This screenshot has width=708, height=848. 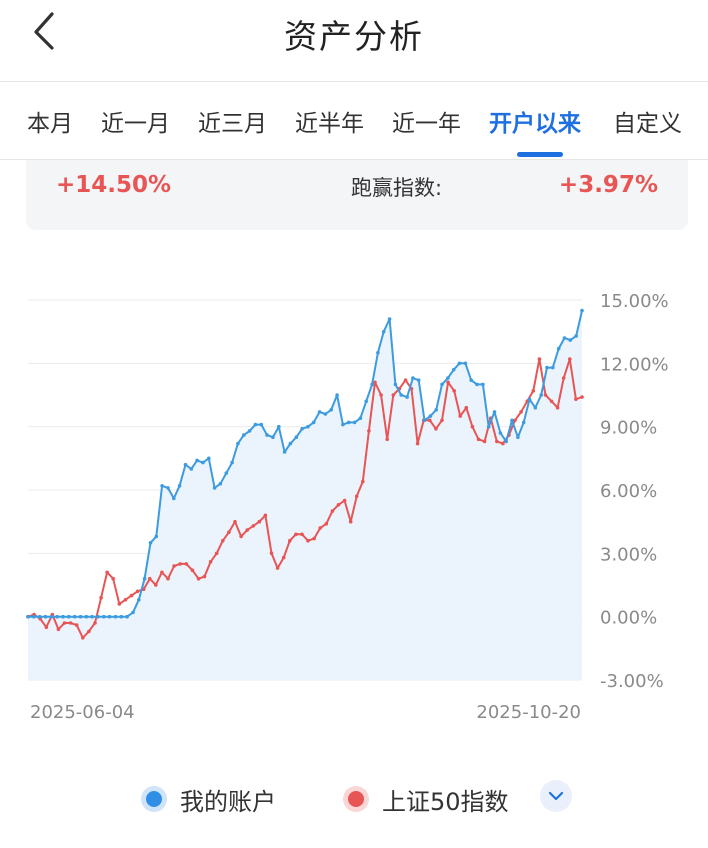 I want to click on header-divider, so click(x=354, y=81).